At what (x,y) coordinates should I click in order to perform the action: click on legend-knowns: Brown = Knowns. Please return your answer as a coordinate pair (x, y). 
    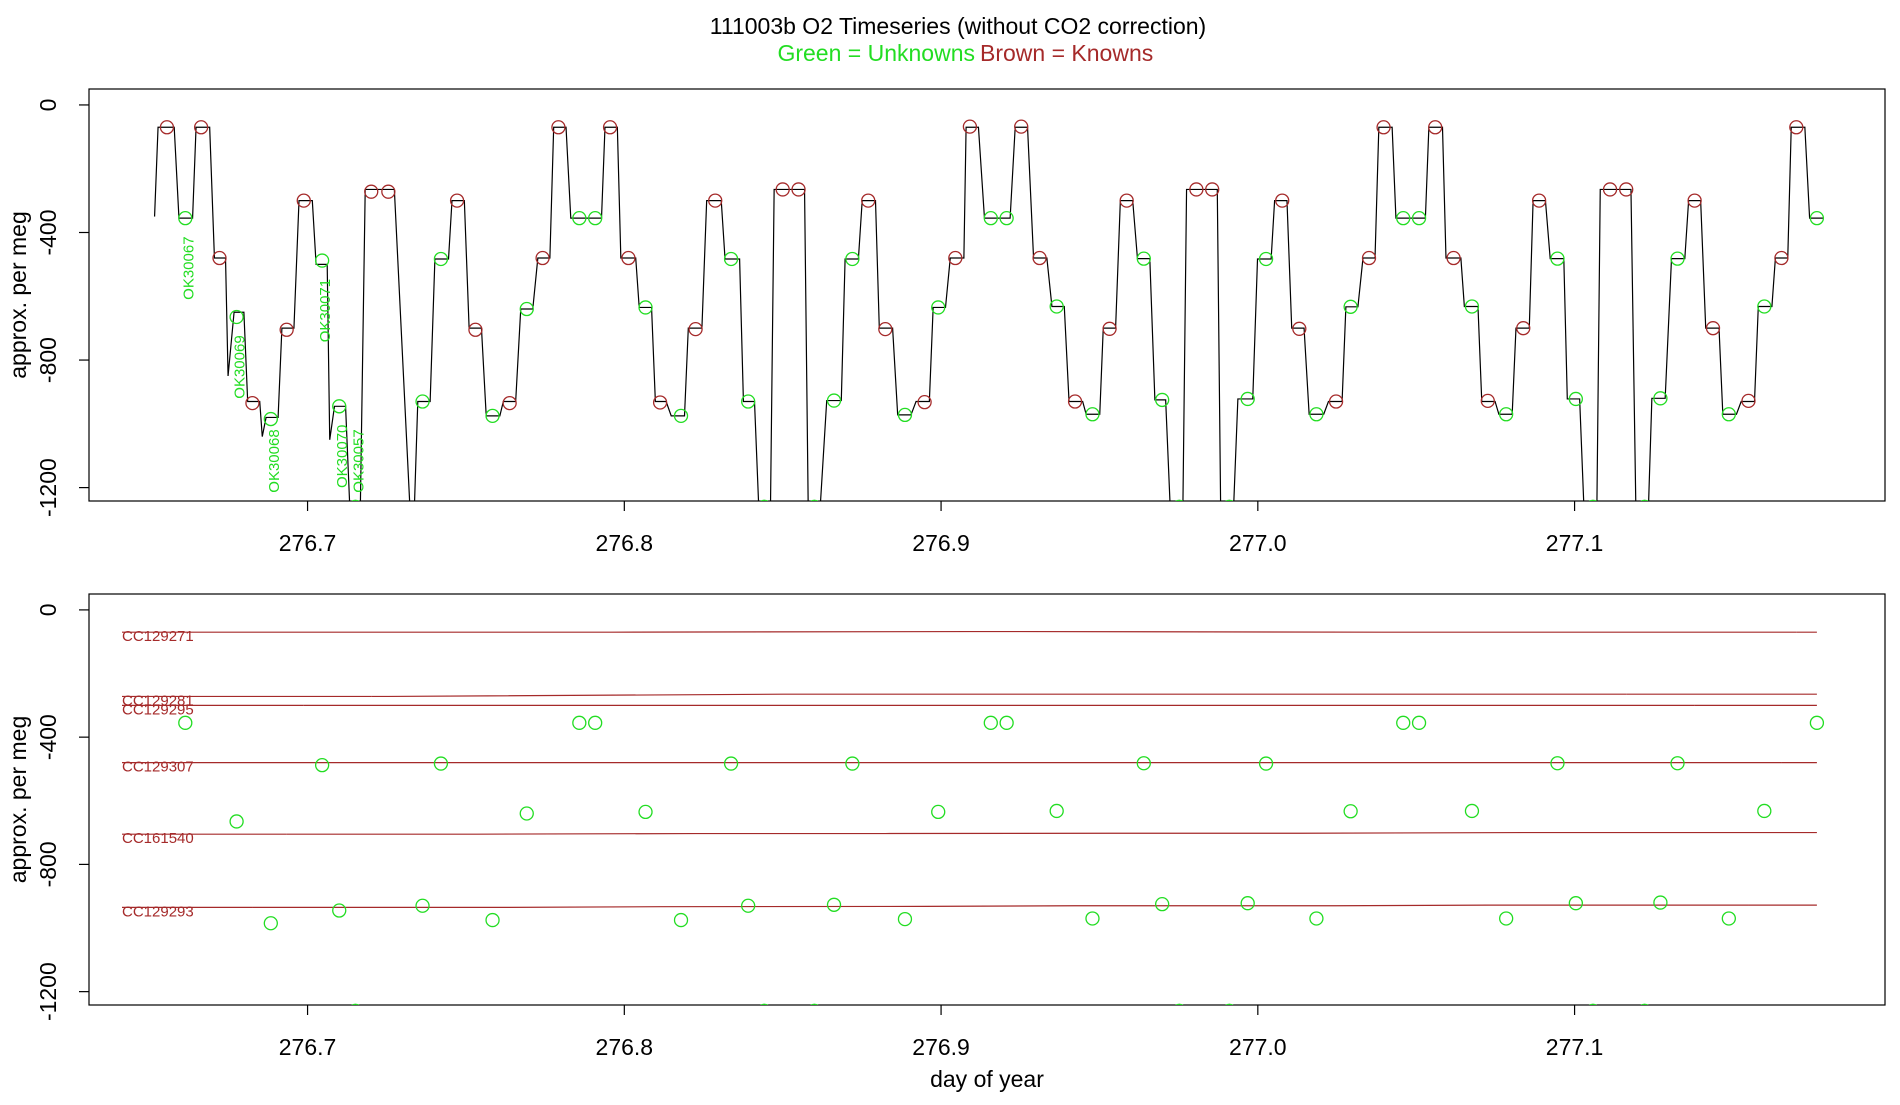
    Looking at the image, I should click on (1066, 53).